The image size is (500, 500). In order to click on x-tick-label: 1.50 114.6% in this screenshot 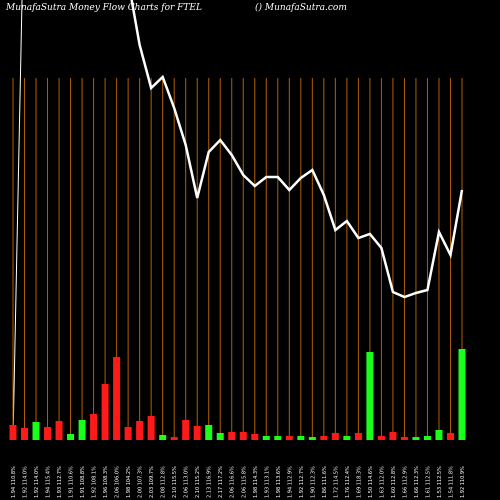, I will do `click(371, 482)`.